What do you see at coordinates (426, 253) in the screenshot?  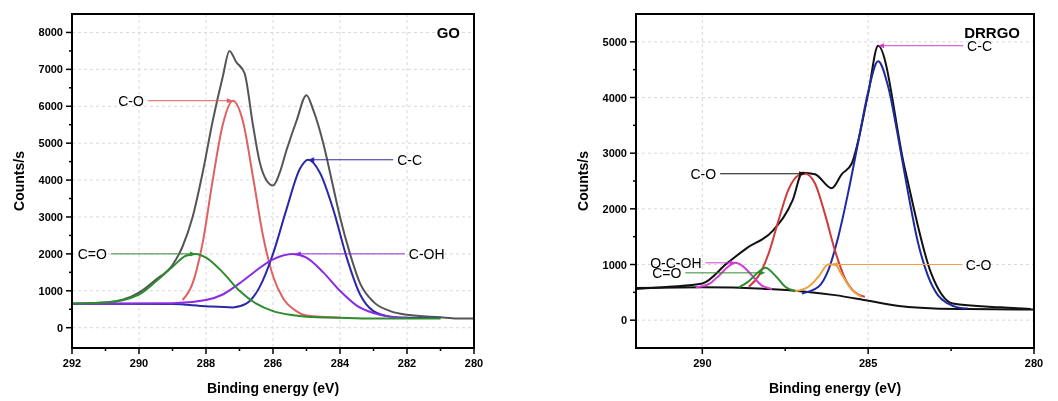 I see `annotation: C-OH` at bounding box center [426, 253].